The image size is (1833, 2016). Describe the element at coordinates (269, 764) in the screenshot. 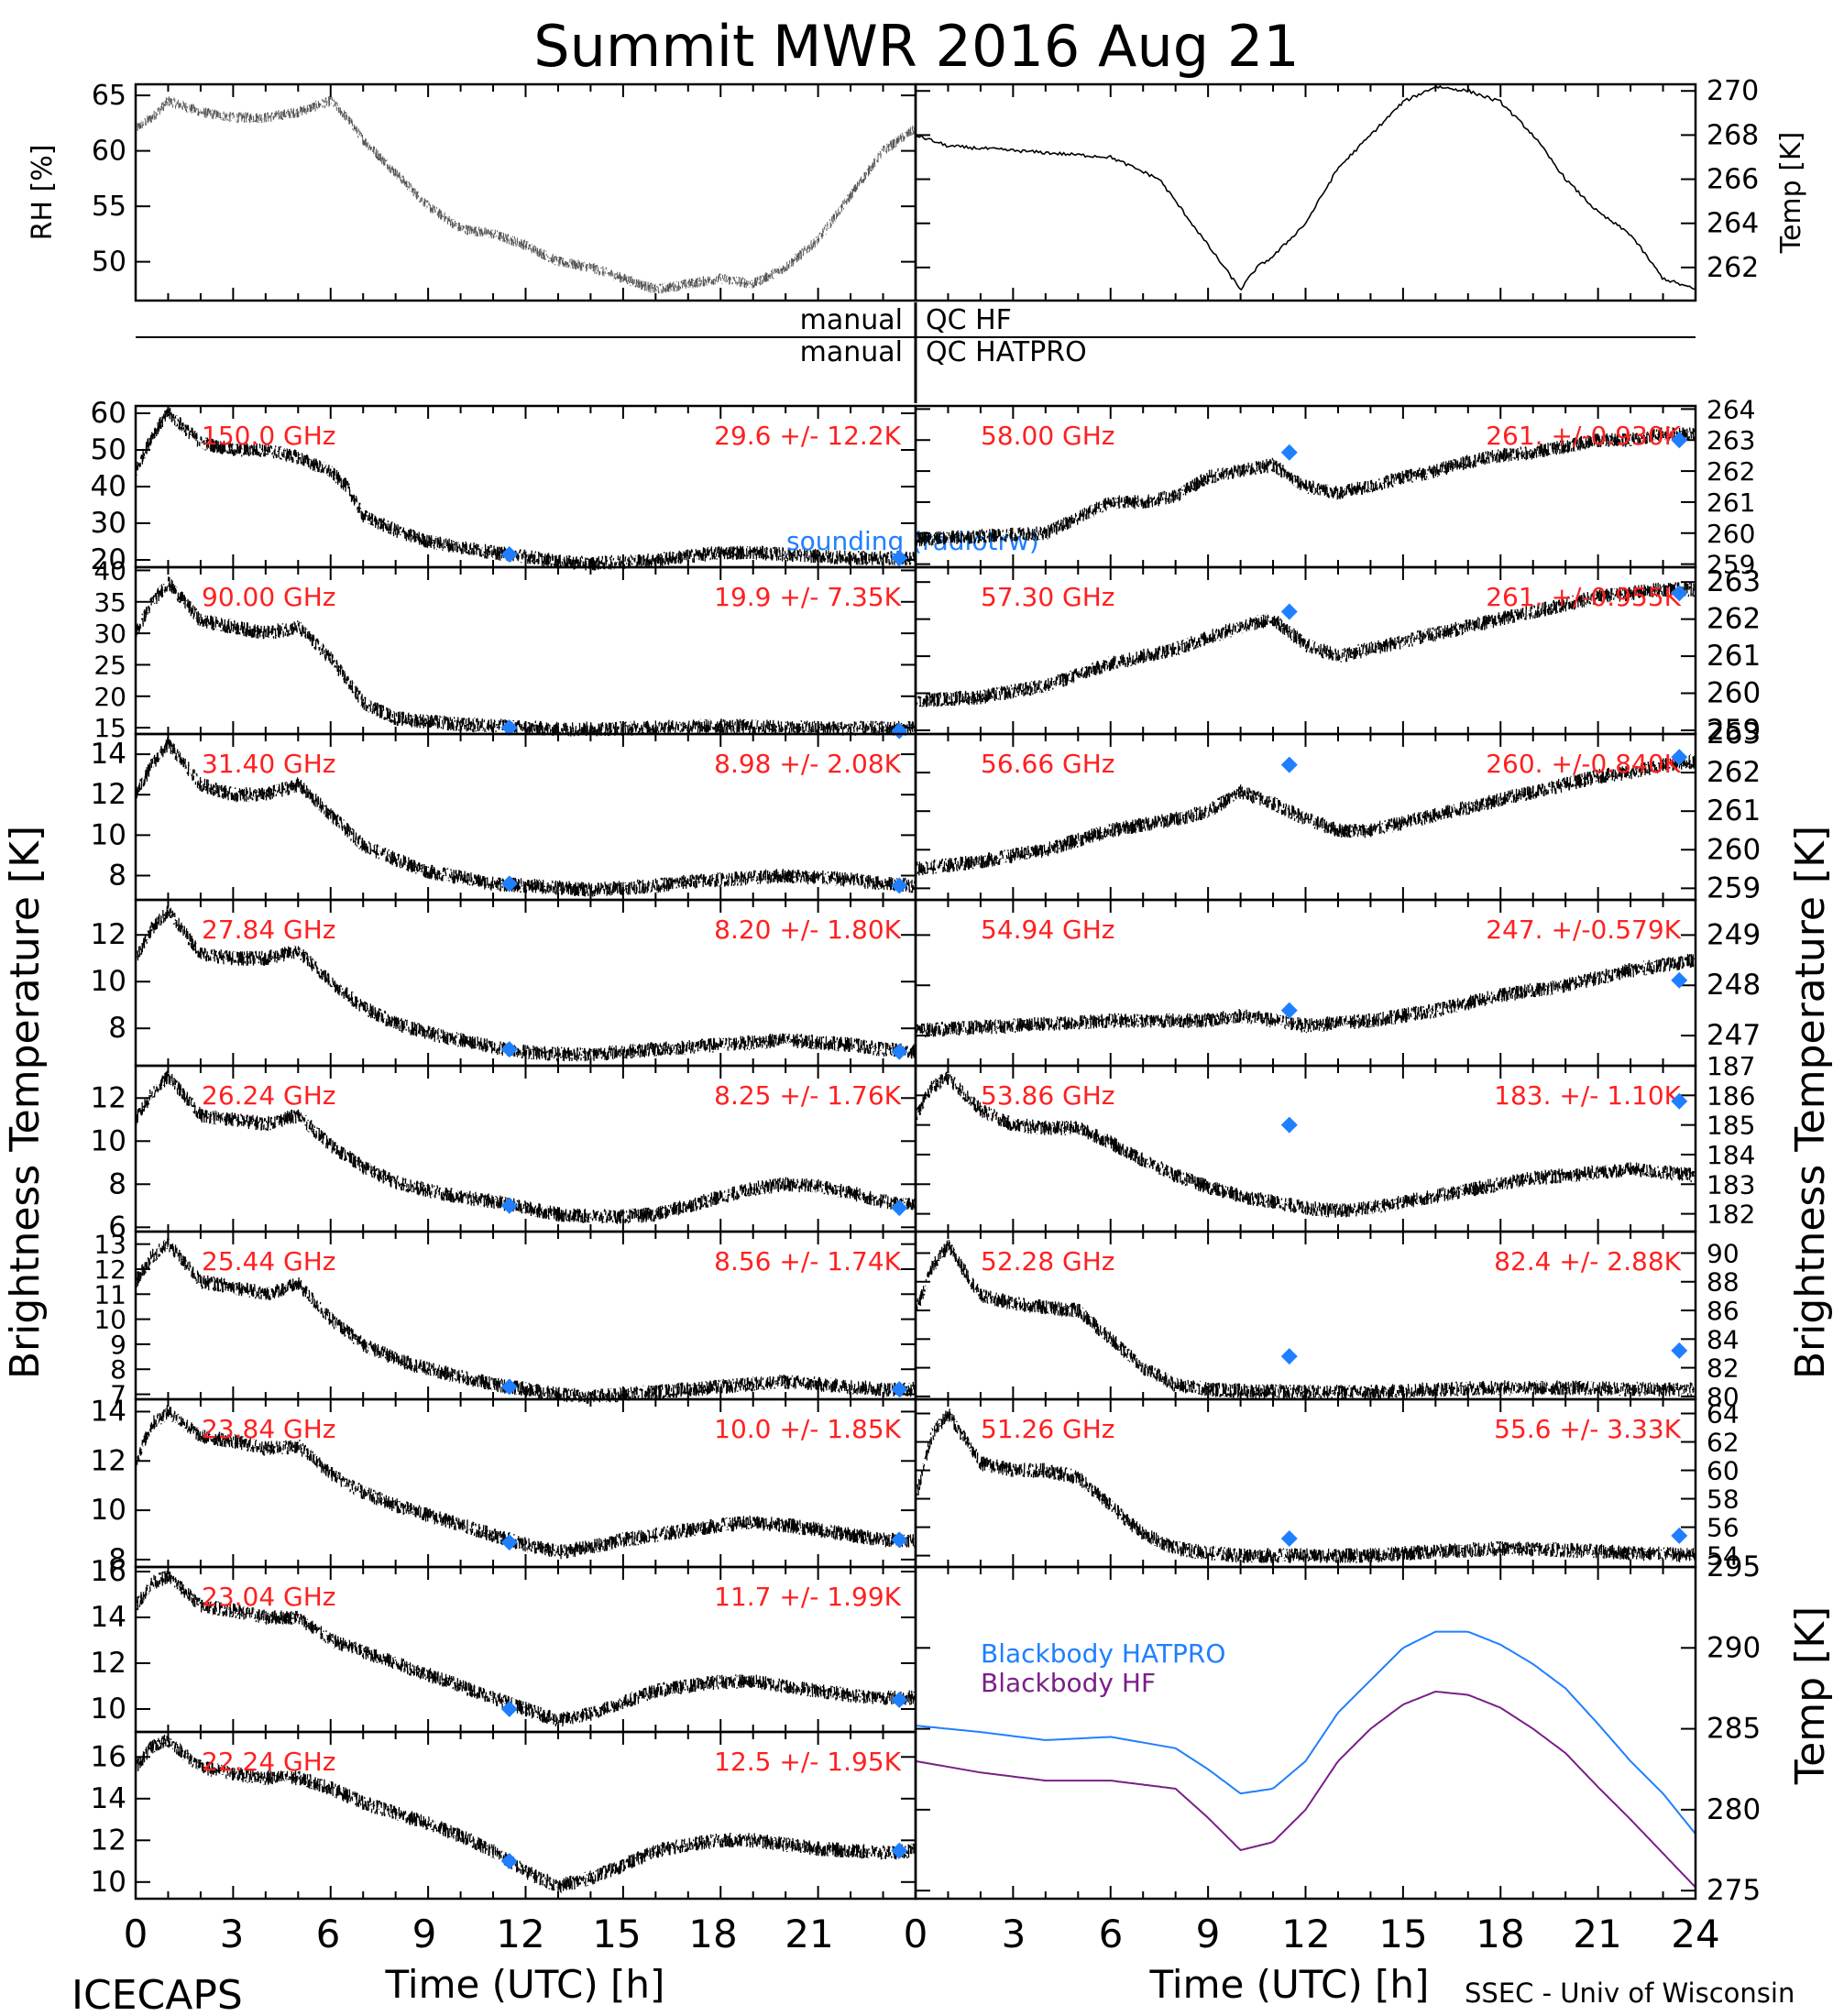

I see `channel-frequency: 31.40 GHz` at that location.